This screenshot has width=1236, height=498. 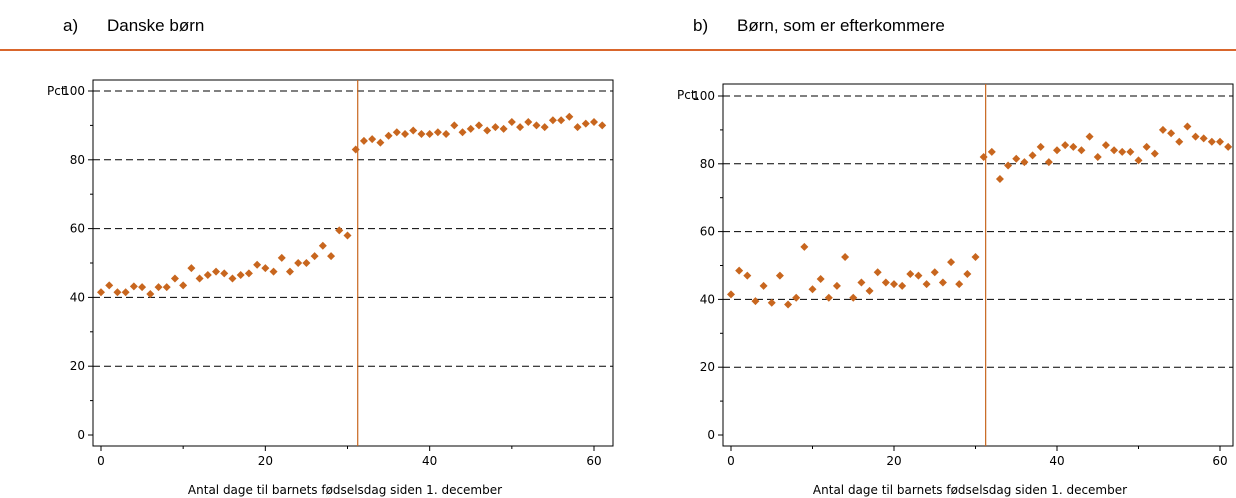 I want to click on panel-a-title-text: Danske børn, so click(x=156, y=25).